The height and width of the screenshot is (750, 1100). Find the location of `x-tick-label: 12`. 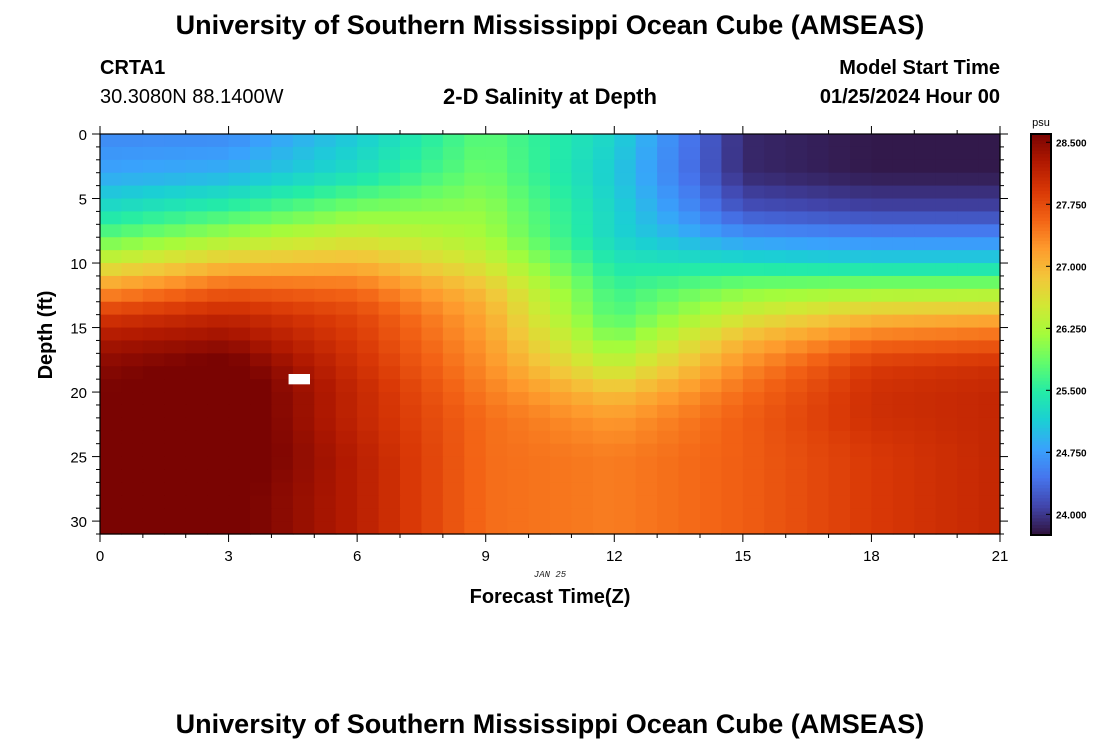

x-tick-label: 12 is located at coordinates (614, 556).